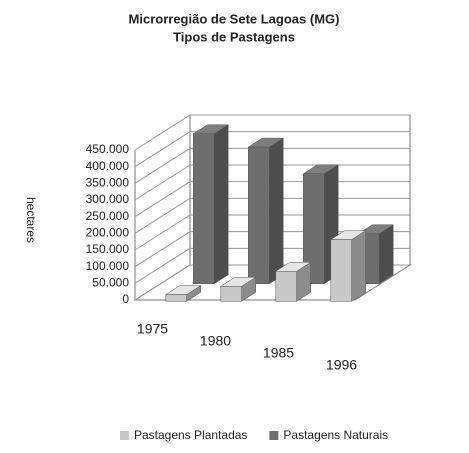  Describe the element at coordinates (190, 435) in the screenshot. I see `legend-label: Pastagens Plantadas` at that location.